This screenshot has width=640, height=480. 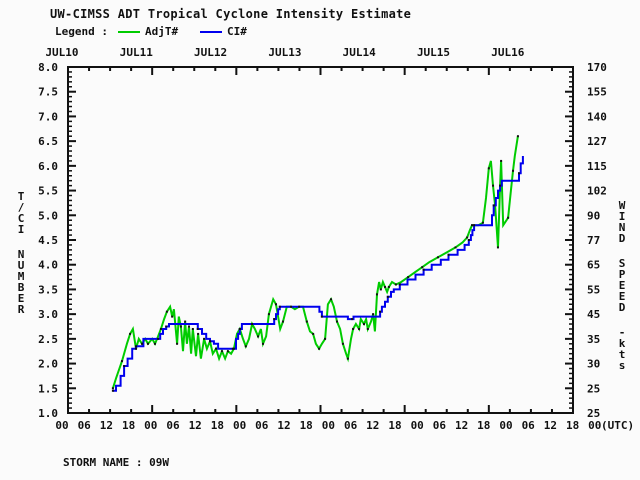 What do you see at coordinates (21, 229) in the screenshot?
I see `left-axis-title: I` at bounding box center [21, 229].